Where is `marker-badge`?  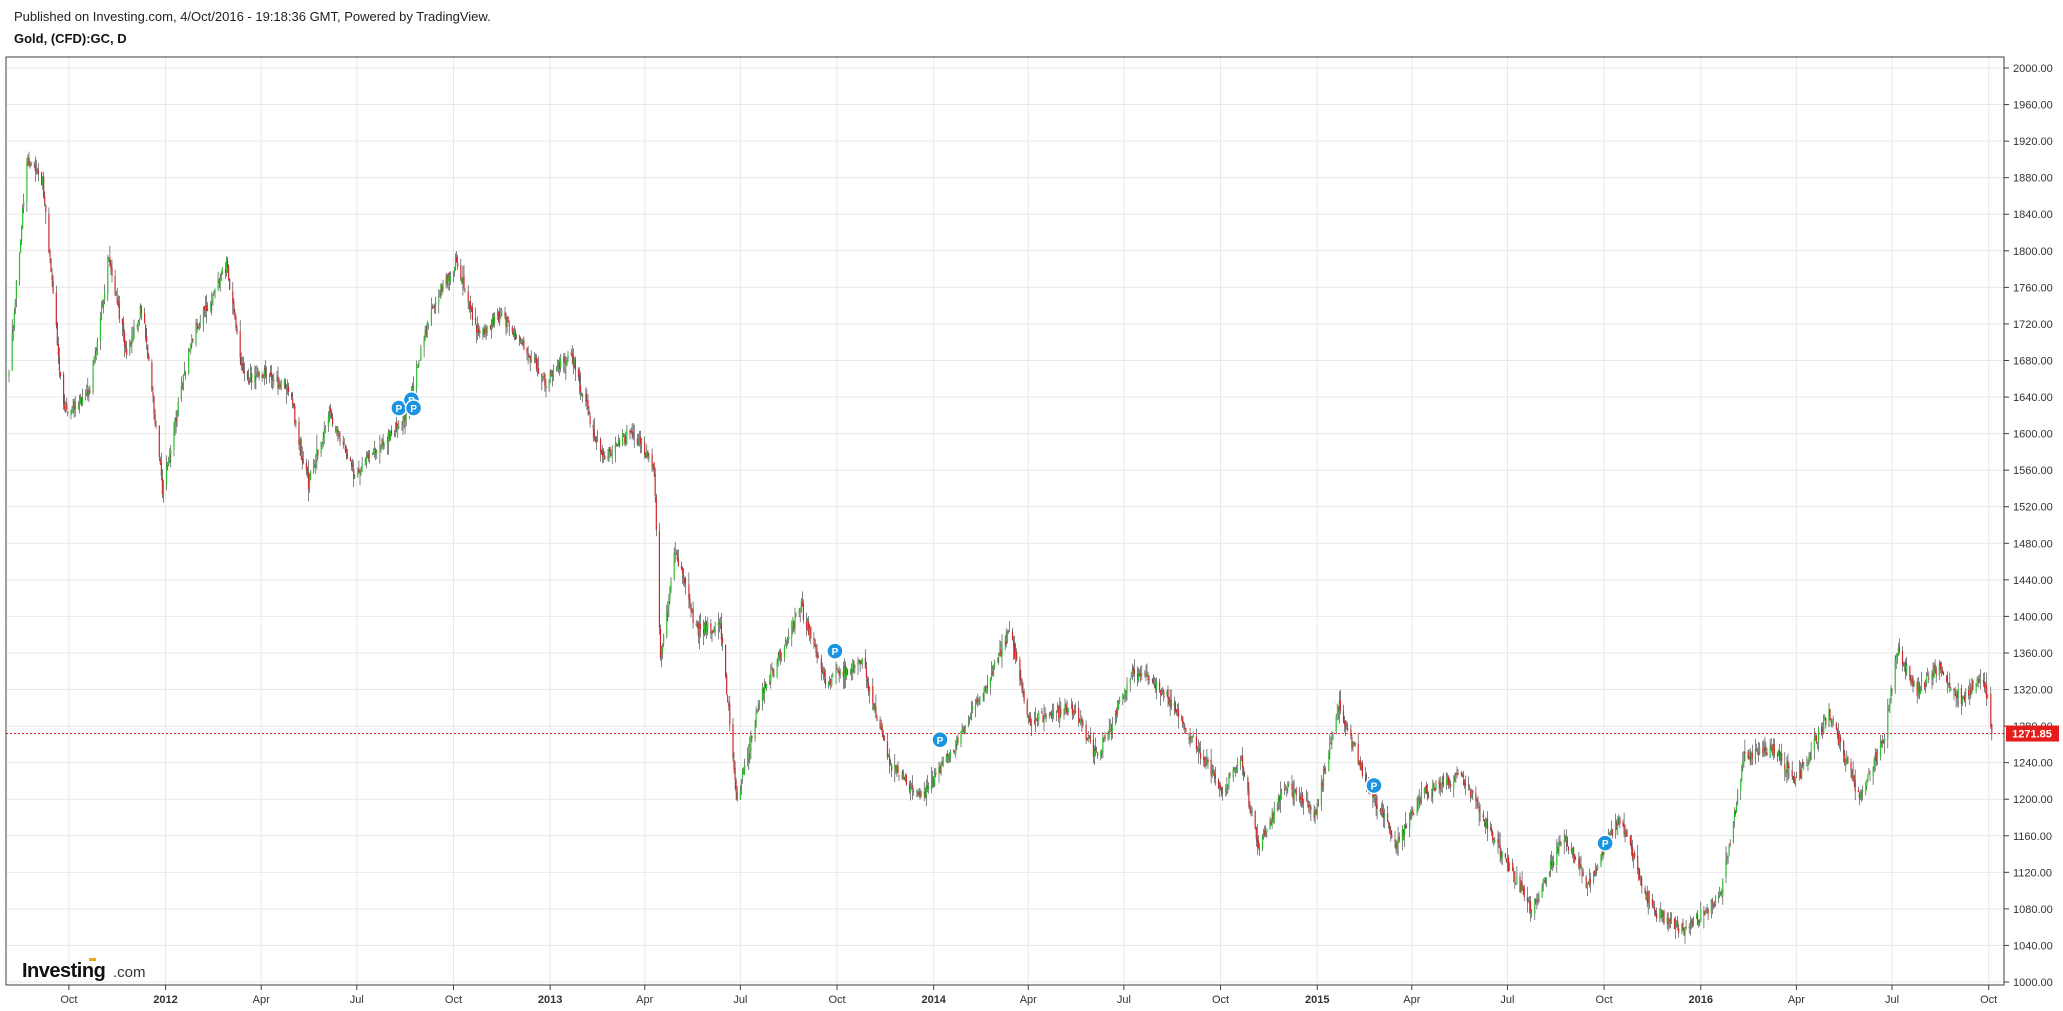
marker-badge is located at coordinates (413, 408).